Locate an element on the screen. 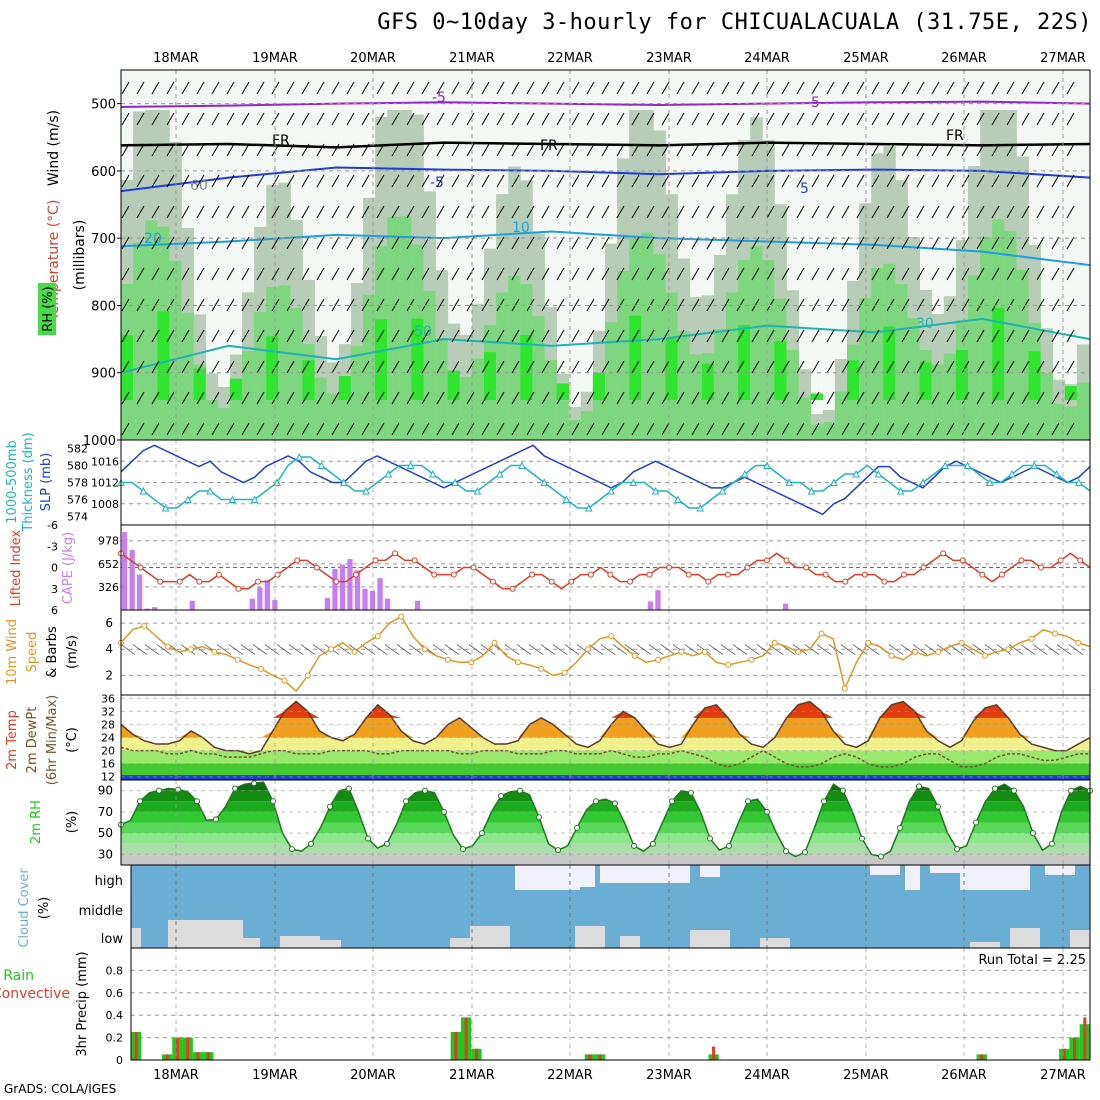 Image resolution: width=1100 pixels, height=1100 pixels. rh-line-point is located at coordinates (824, 801).